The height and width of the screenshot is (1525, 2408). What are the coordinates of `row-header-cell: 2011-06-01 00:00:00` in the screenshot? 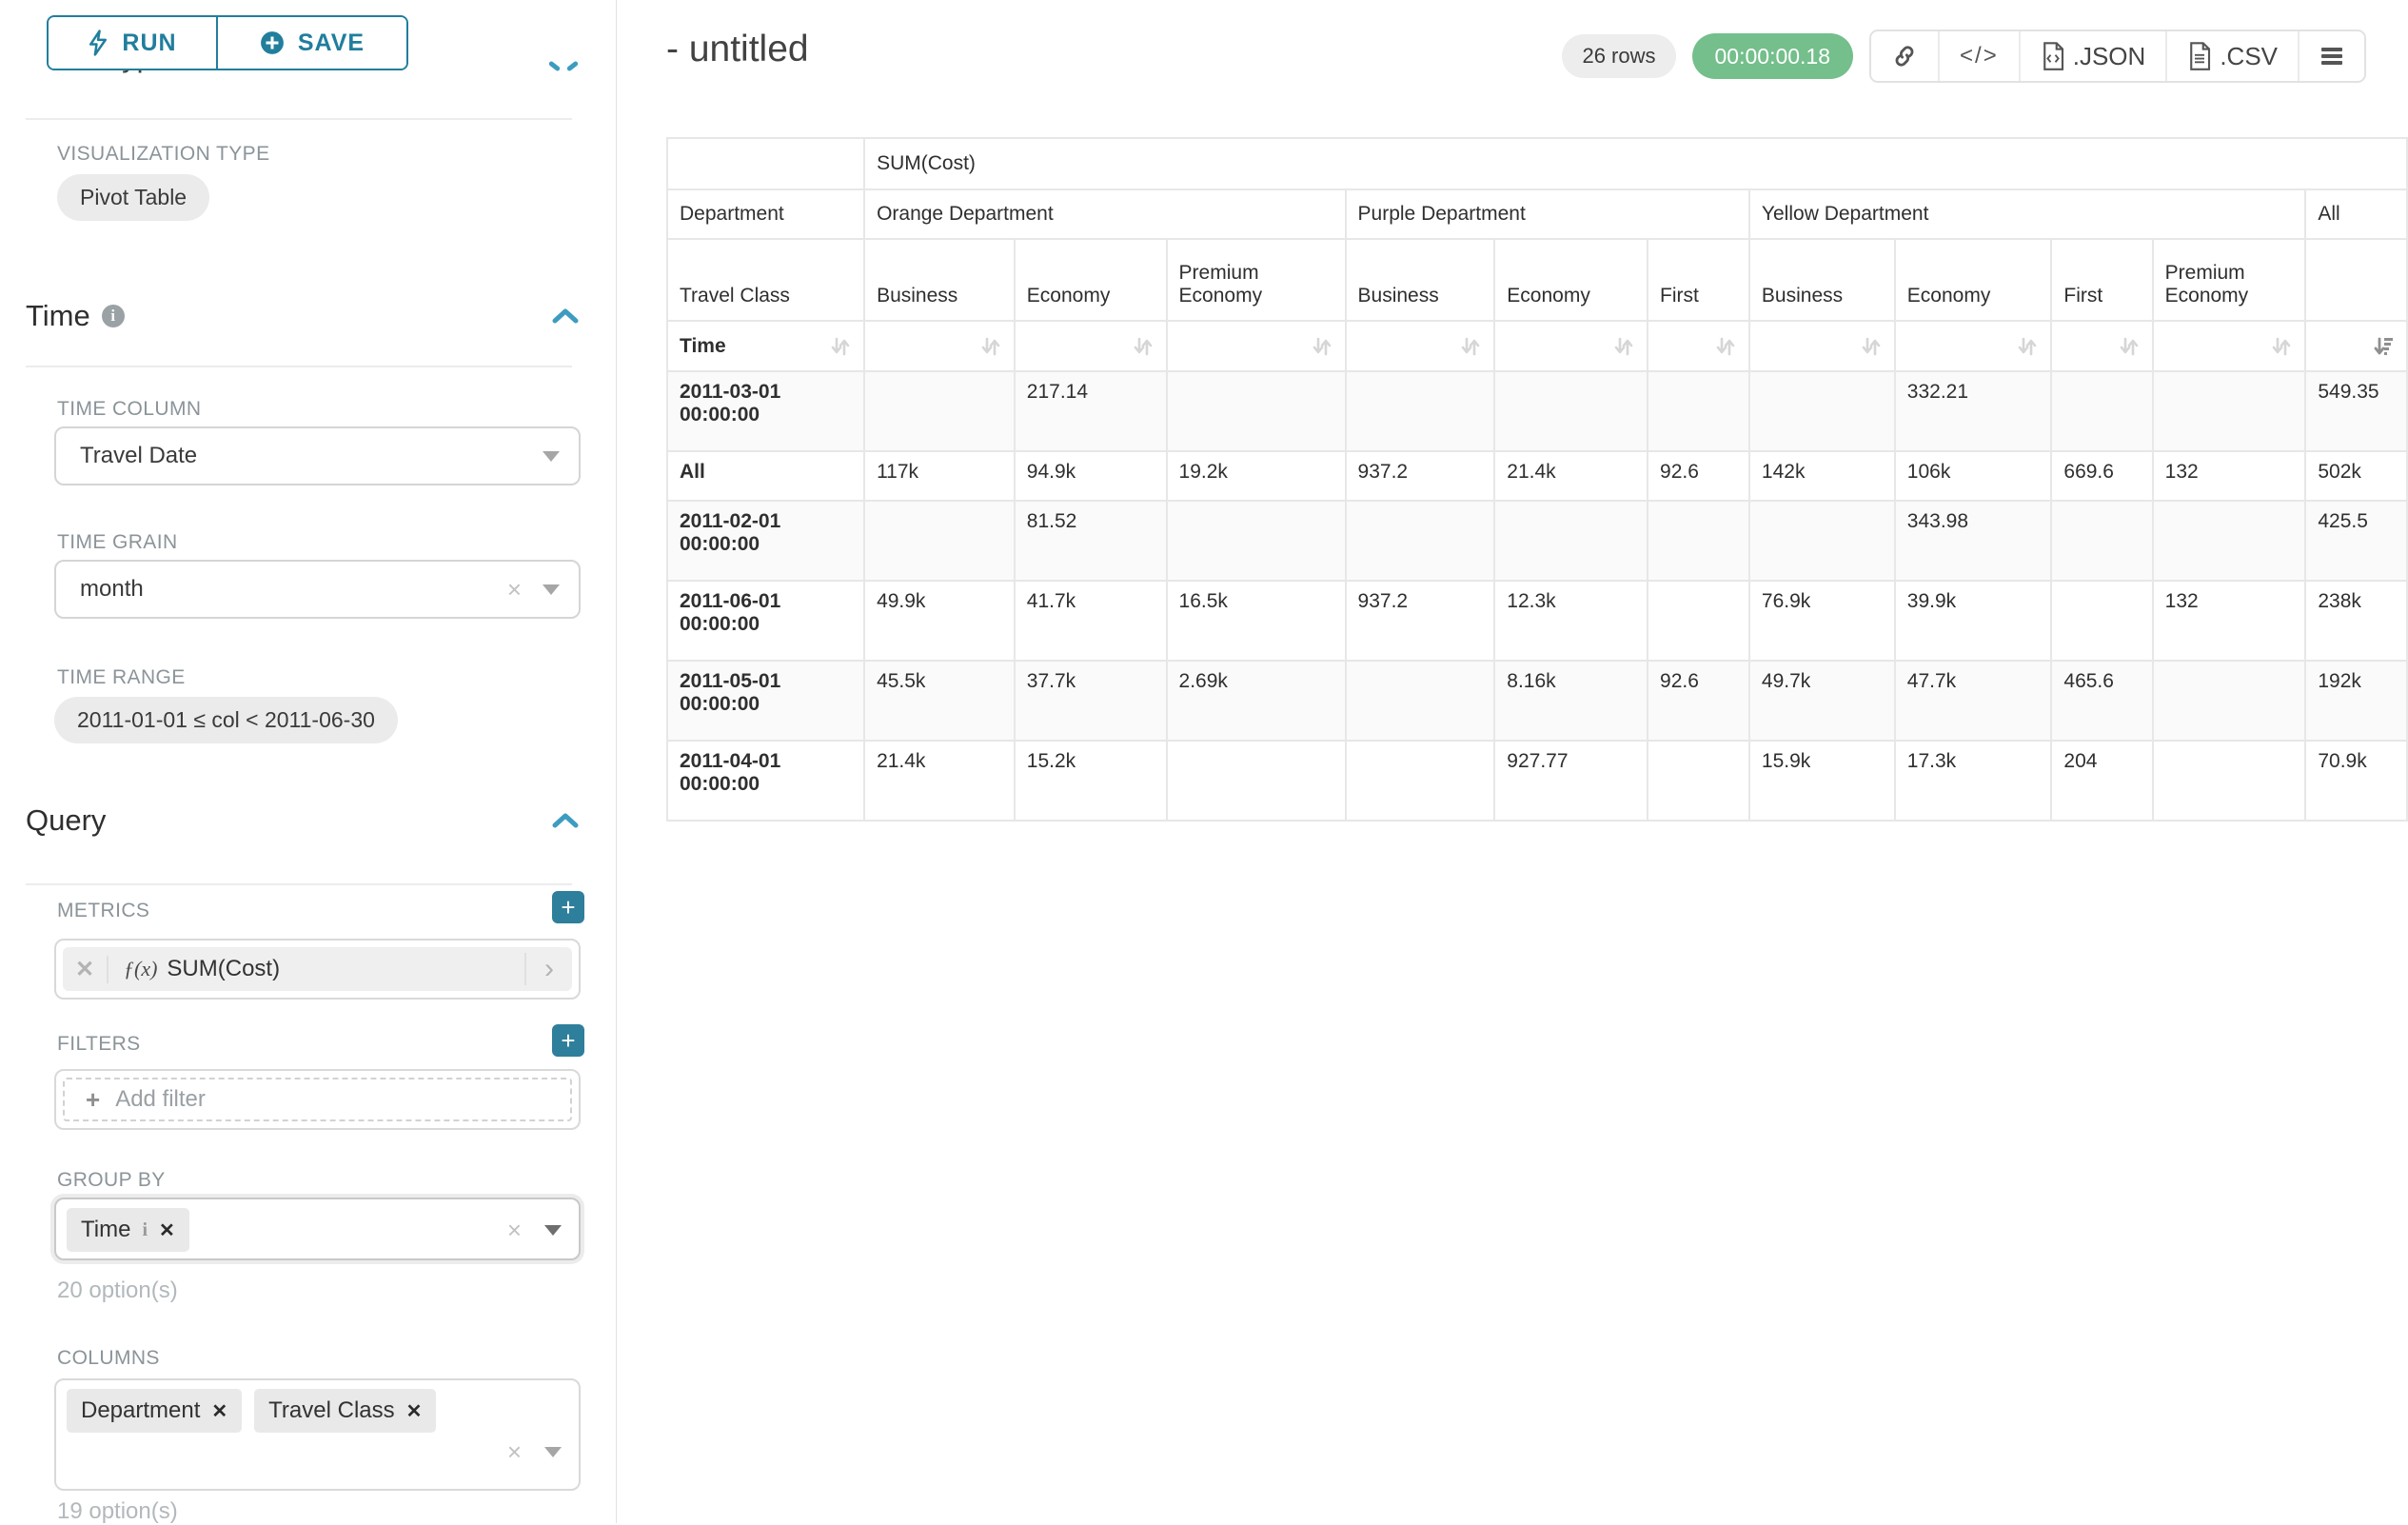 It's located at (766, 621).